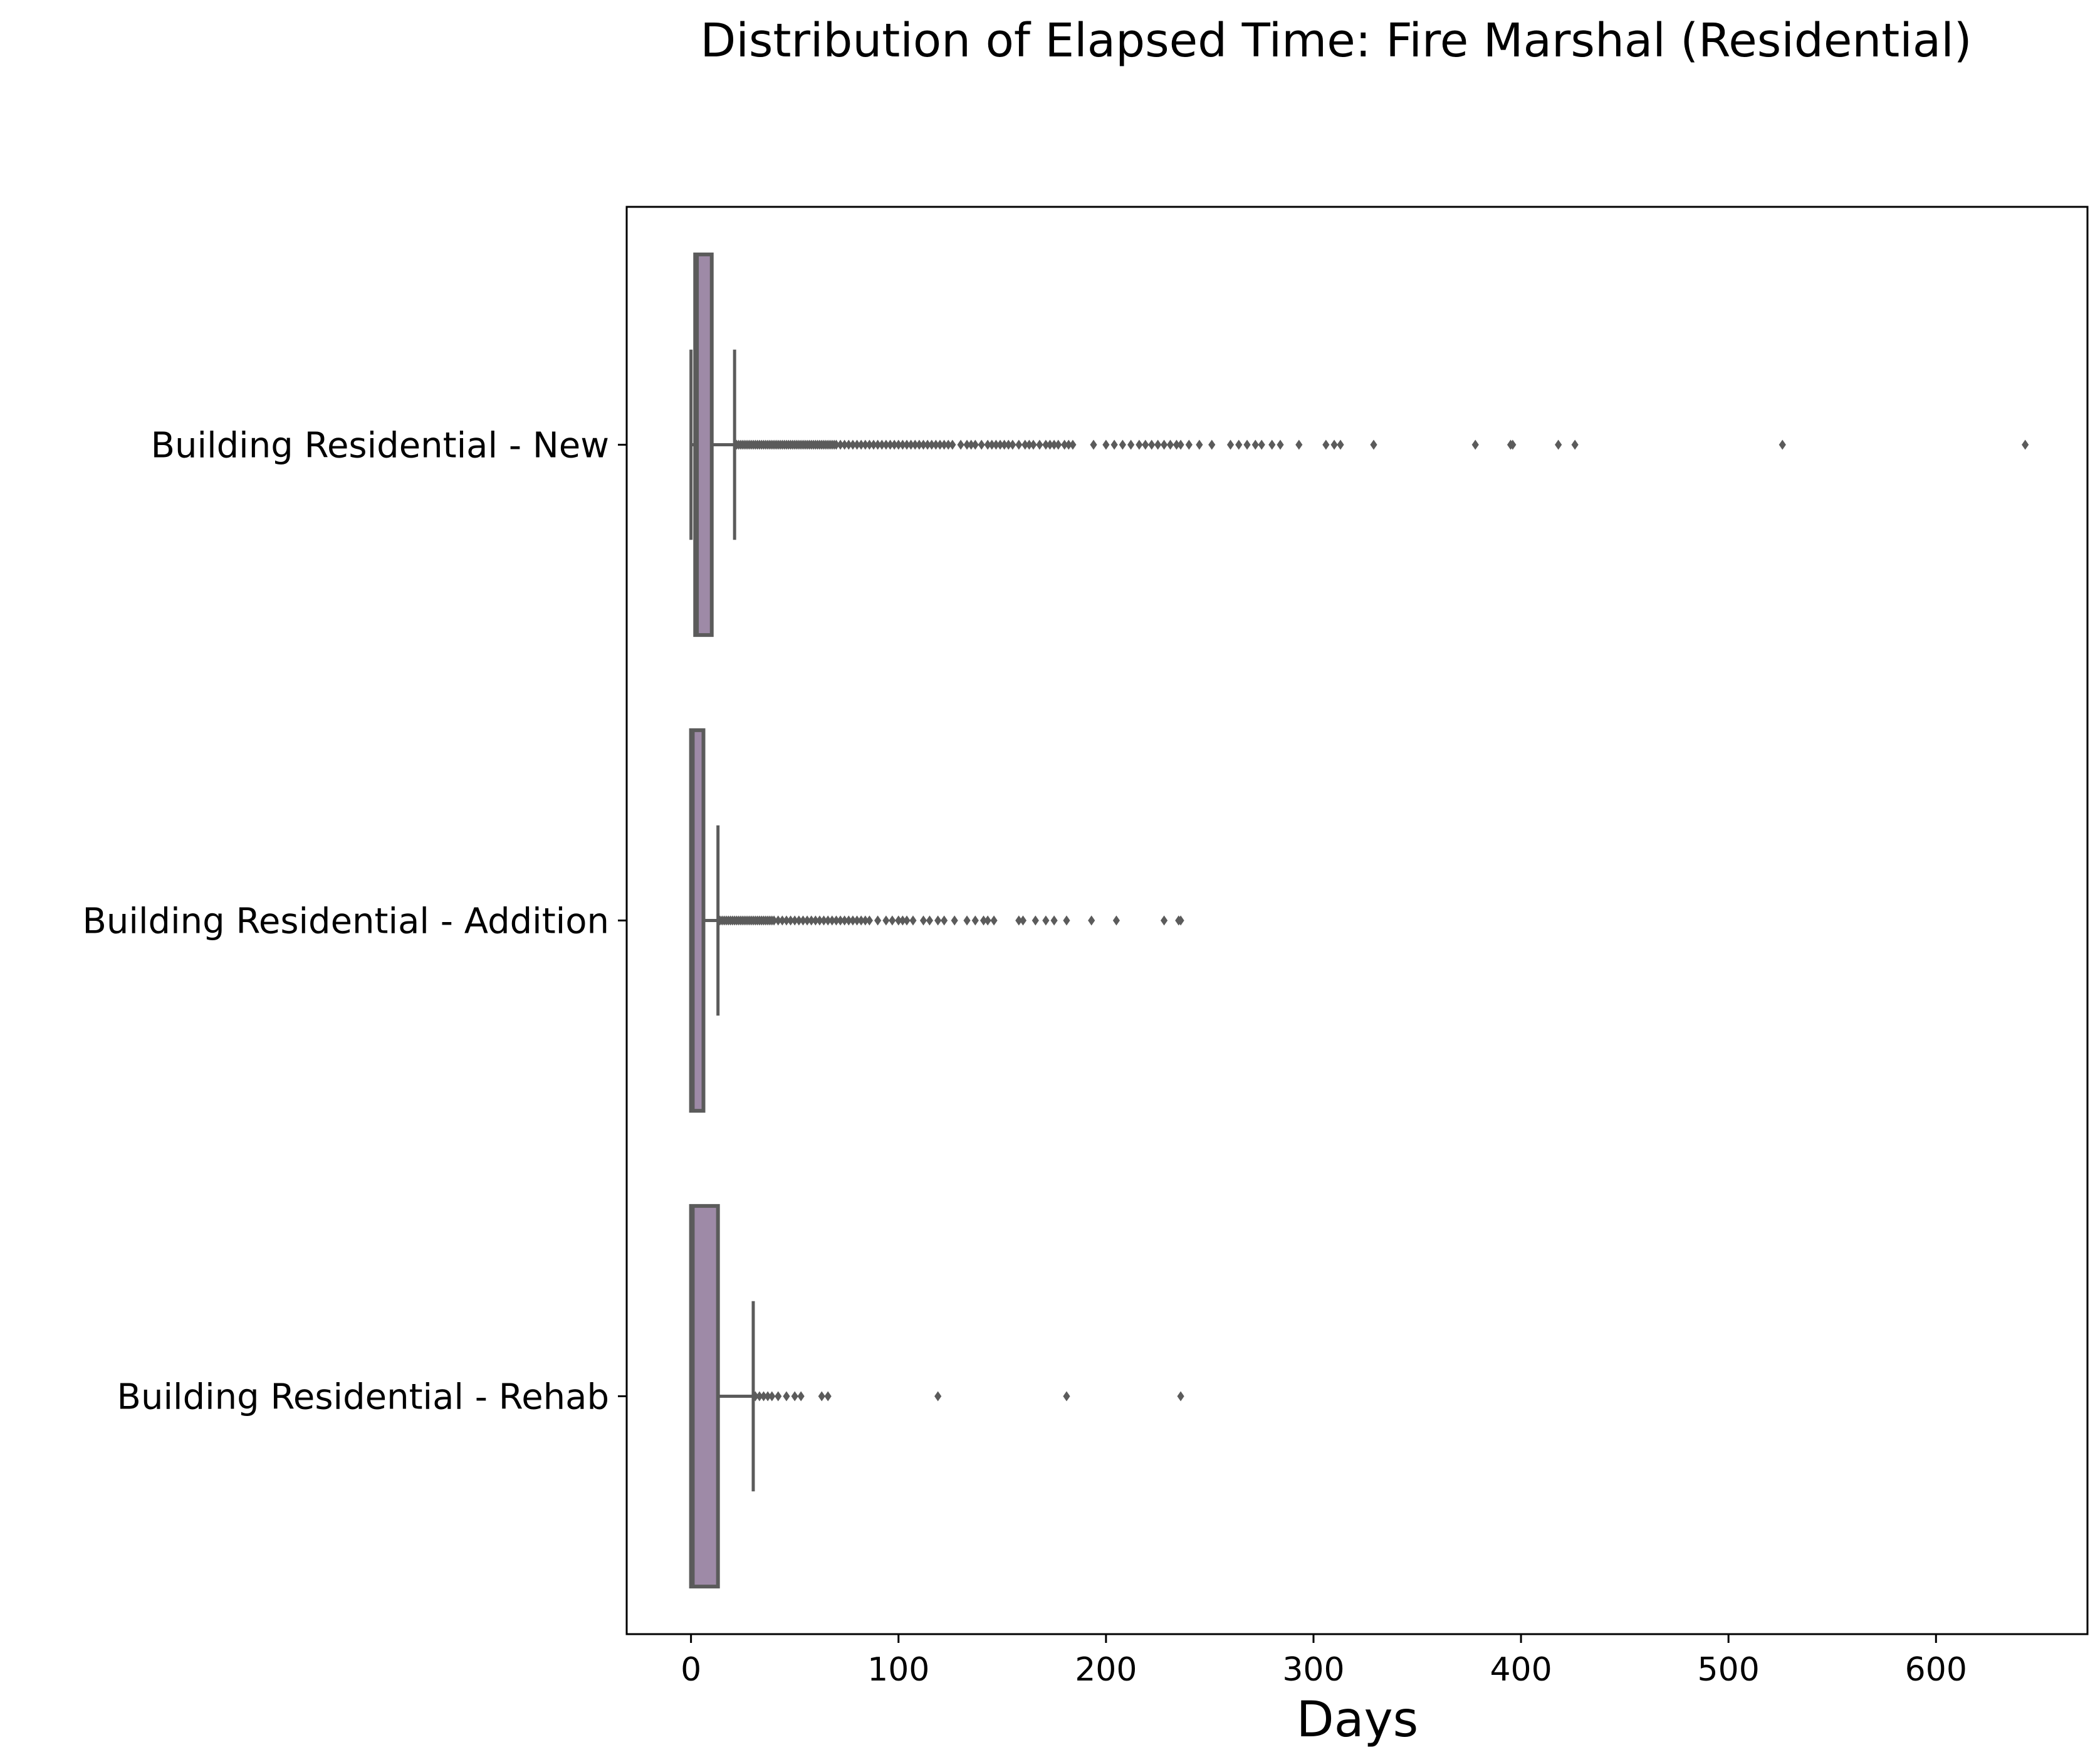 The width and height of the screenshot is (2100, 1762). I want to click on x-tick-label: 0, so click(691, 1670).